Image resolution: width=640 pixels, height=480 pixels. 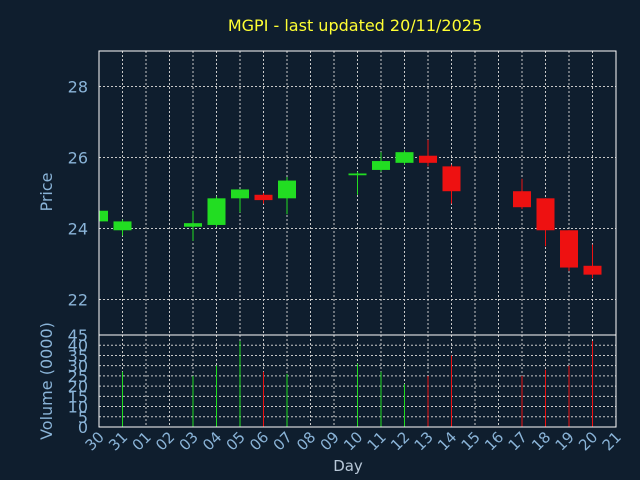 What do you see at coordinates (330, 441) in the screenshot?
I see `day-tick-label: 09` at bounding box center [330, 441].